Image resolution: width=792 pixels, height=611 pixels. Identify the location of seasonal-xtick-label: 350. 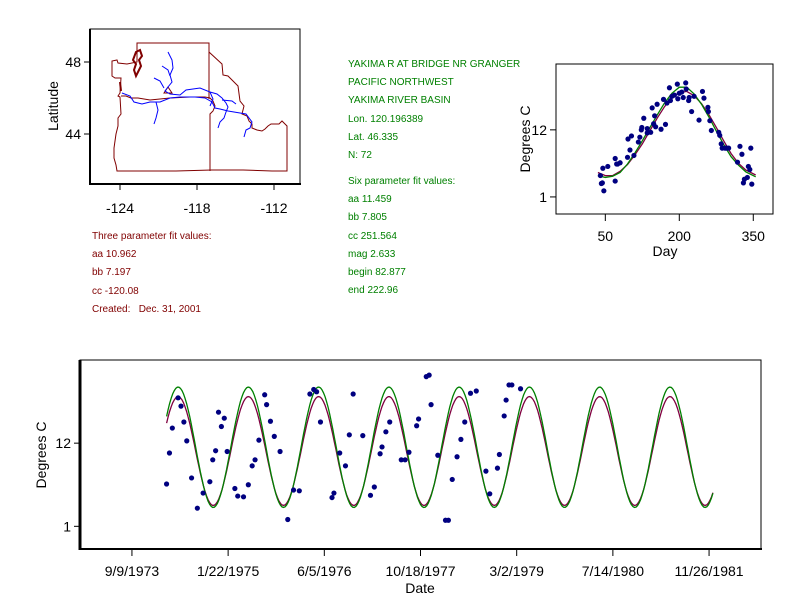
(754, 236).